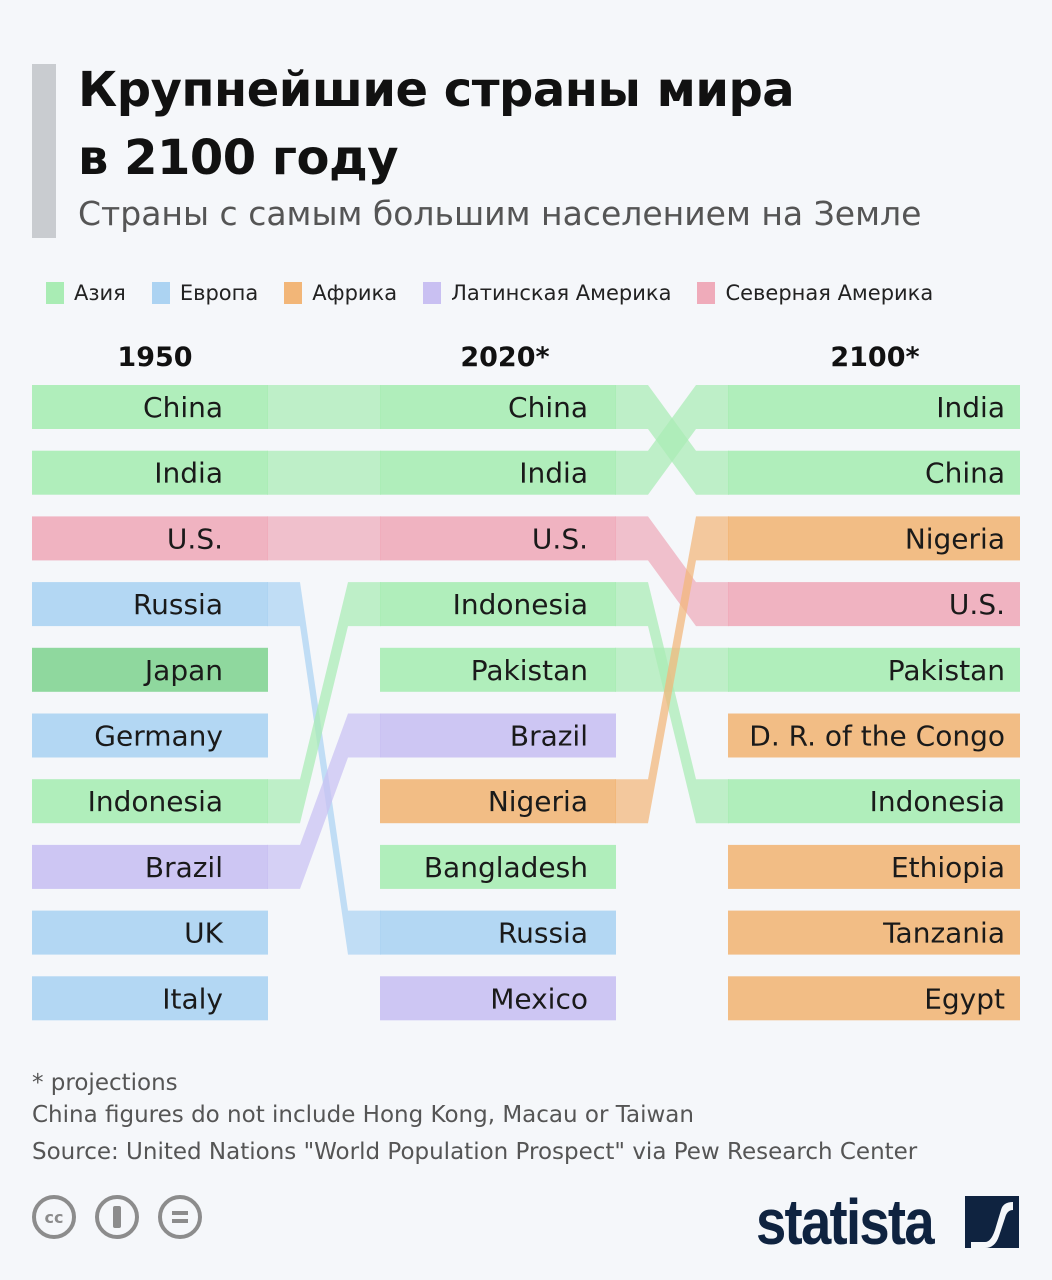 The image size is (1052, 1280). What do you see at coordinates (44, 151) in the screenshot?
I see `title-accent-bar` at bounding box center [44, 151].